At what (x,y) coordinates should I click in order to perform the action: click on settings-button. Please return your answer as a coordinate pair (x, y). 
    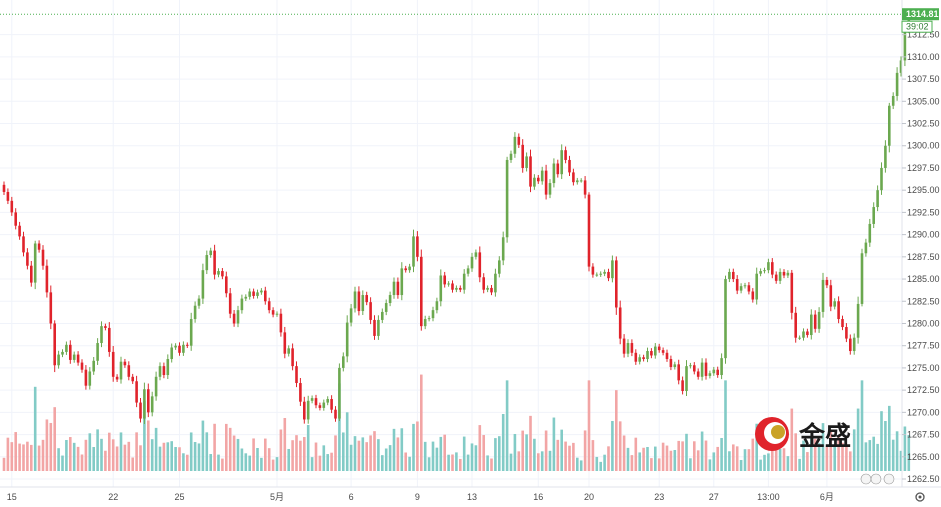
    Looking at the image, I should click on (920, 497).